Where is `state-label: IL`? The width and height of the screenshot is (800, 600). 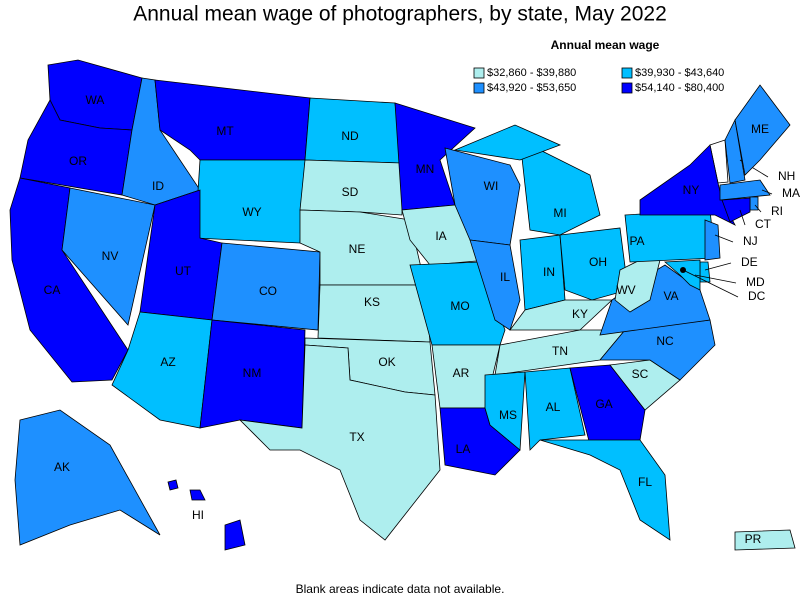 state-label: IL is located at coordinates (505, 277).